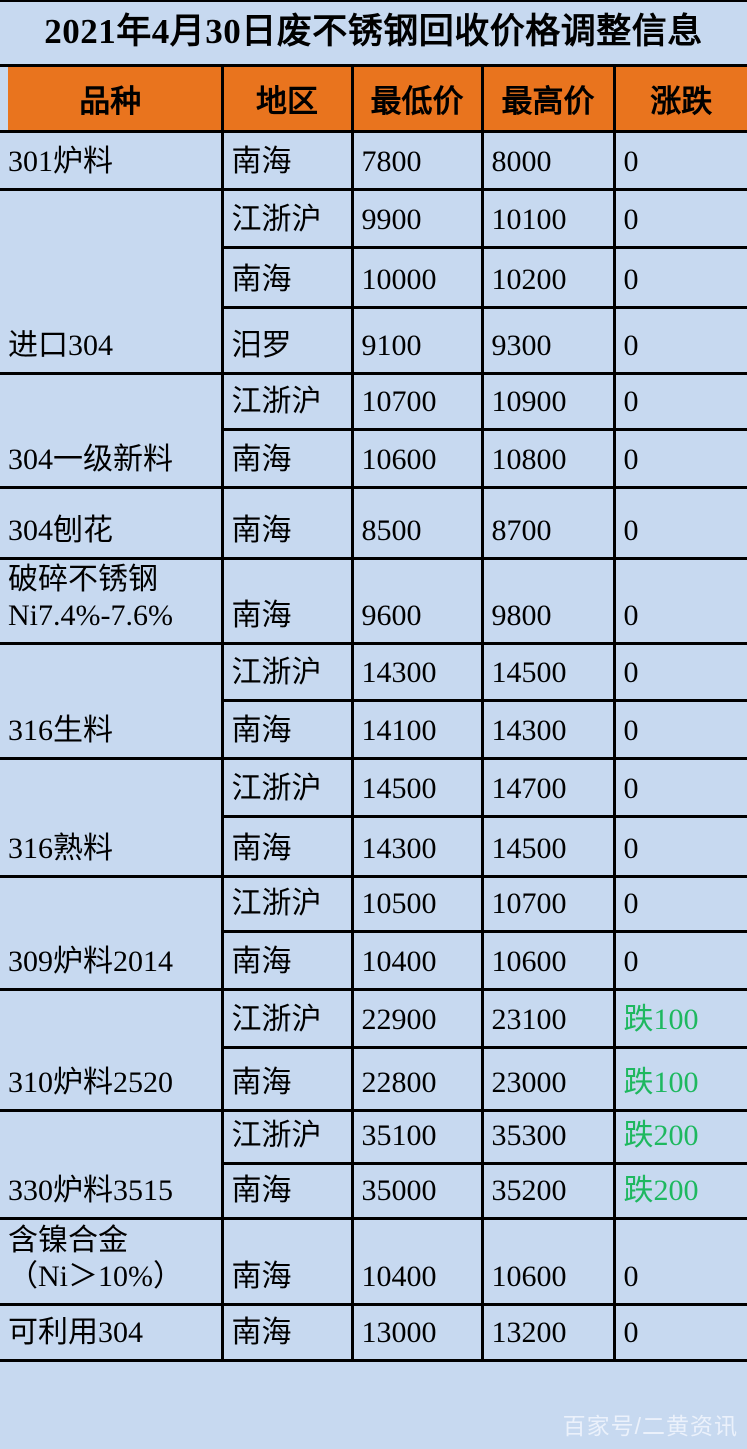 This screenshot has height=1449, width=747. I want to click on high-price-cell: 10900, so click(548, 401).